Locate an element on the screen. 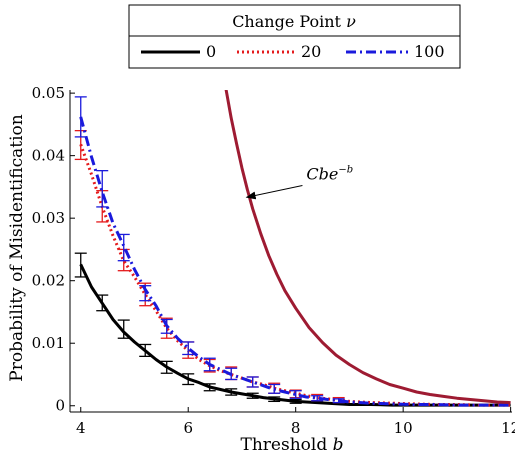 This screenshot has width=515, height=456. y-tick-label: 0.02 is located at coordinates (48, 281).